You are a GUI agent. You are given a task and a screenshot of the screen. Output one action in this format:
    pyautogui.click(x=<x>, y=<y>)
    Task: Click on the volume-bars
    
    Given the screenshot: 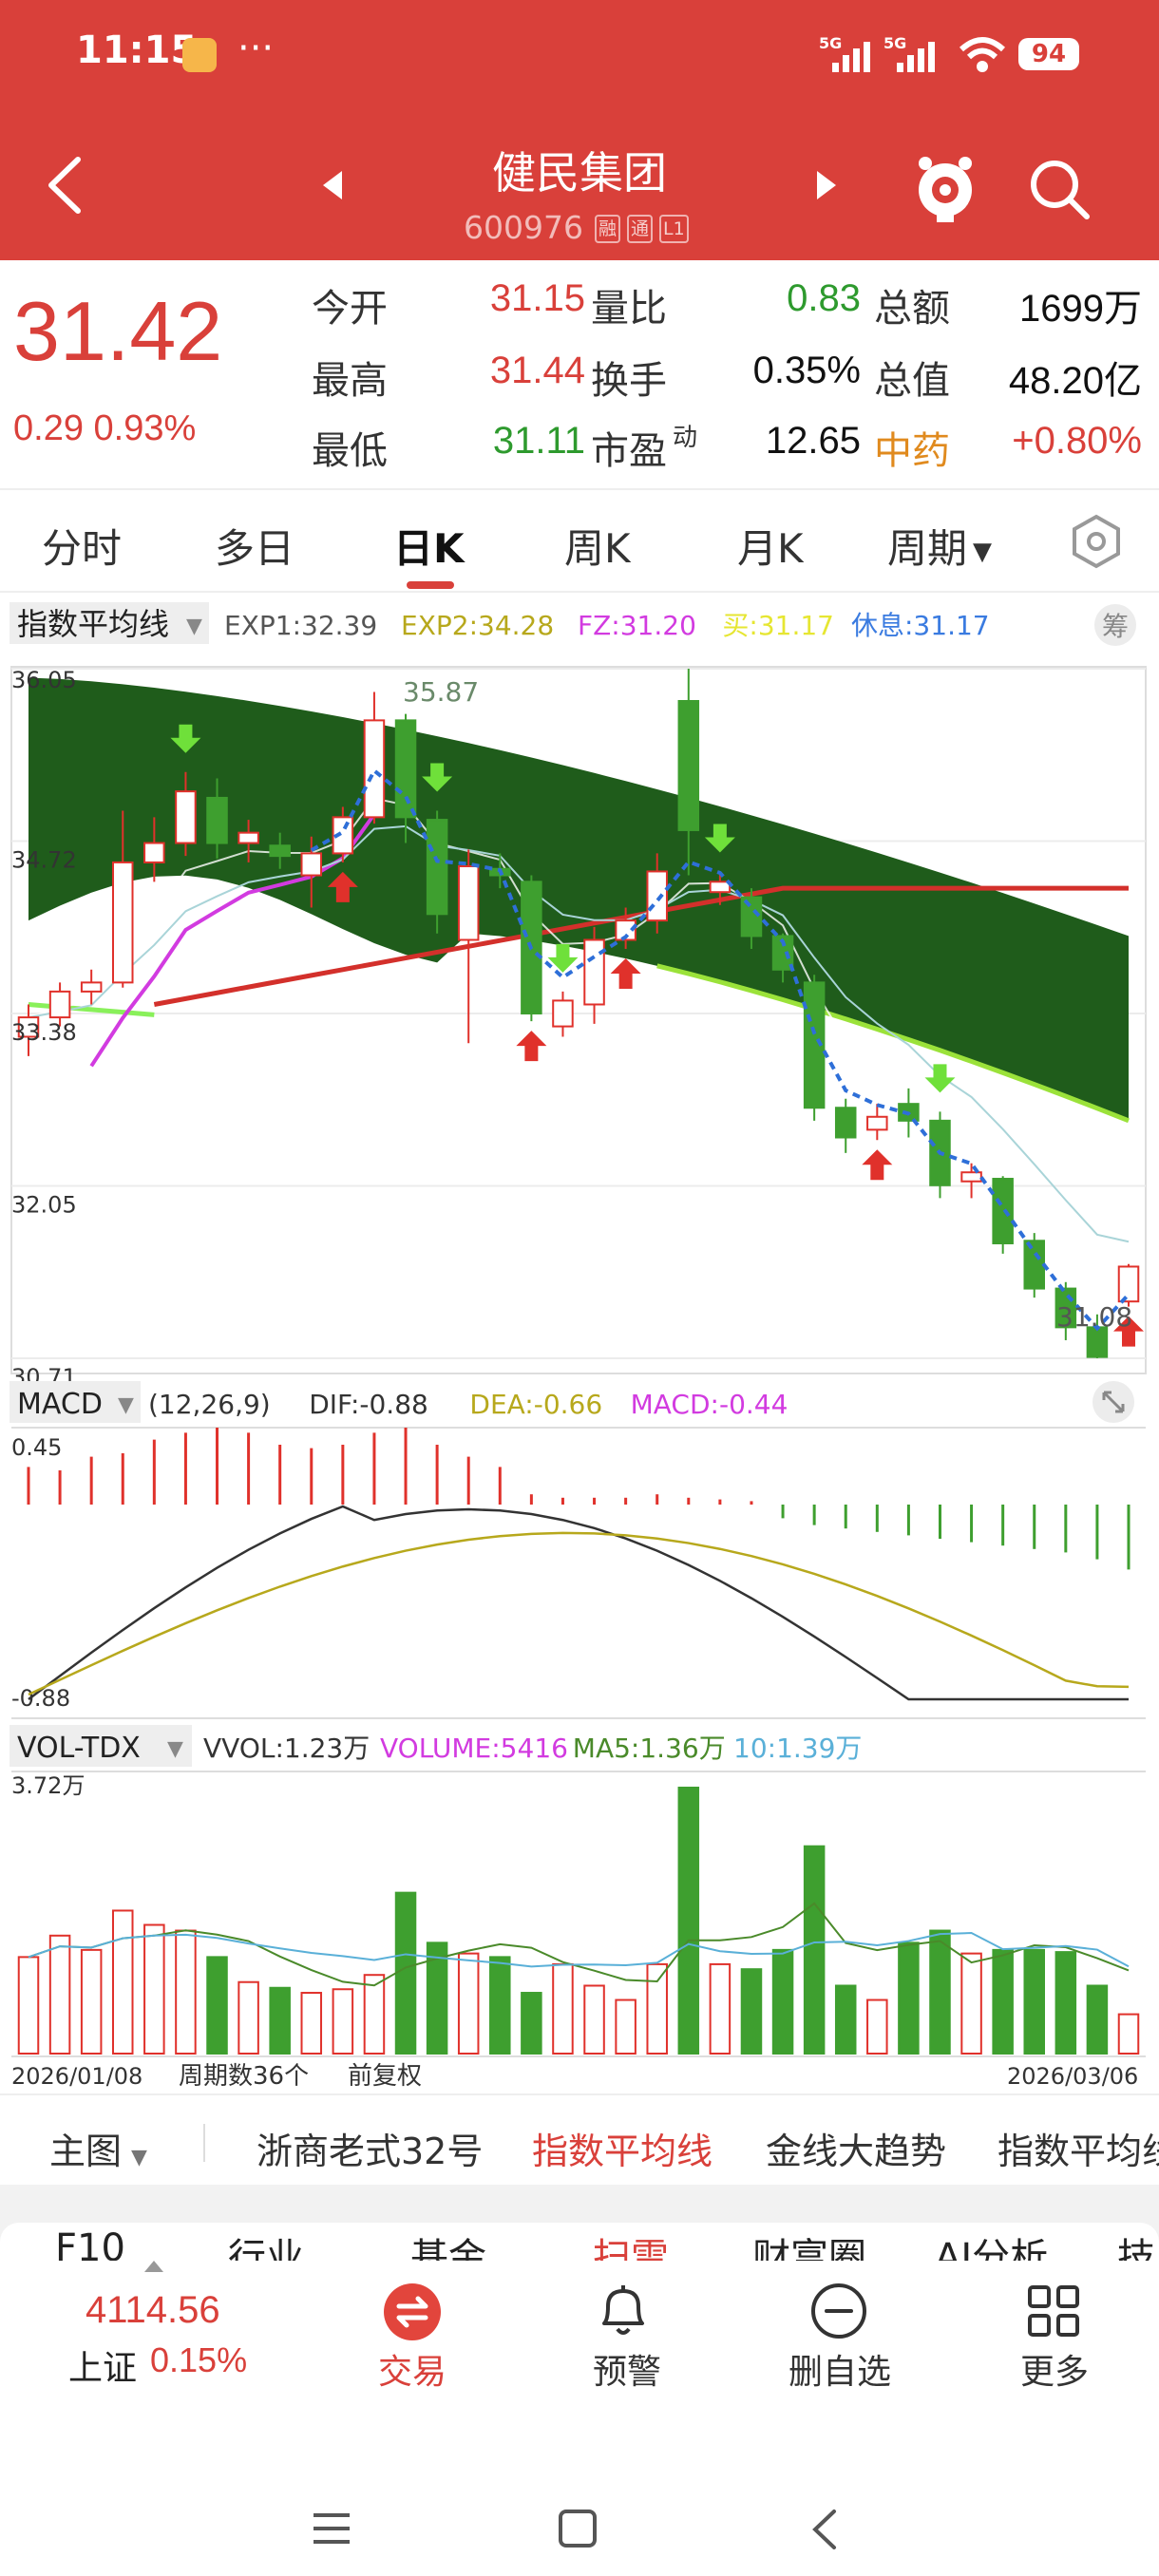 What is the action you would take?
    pyautogui.click(x=578, y=1921)
    